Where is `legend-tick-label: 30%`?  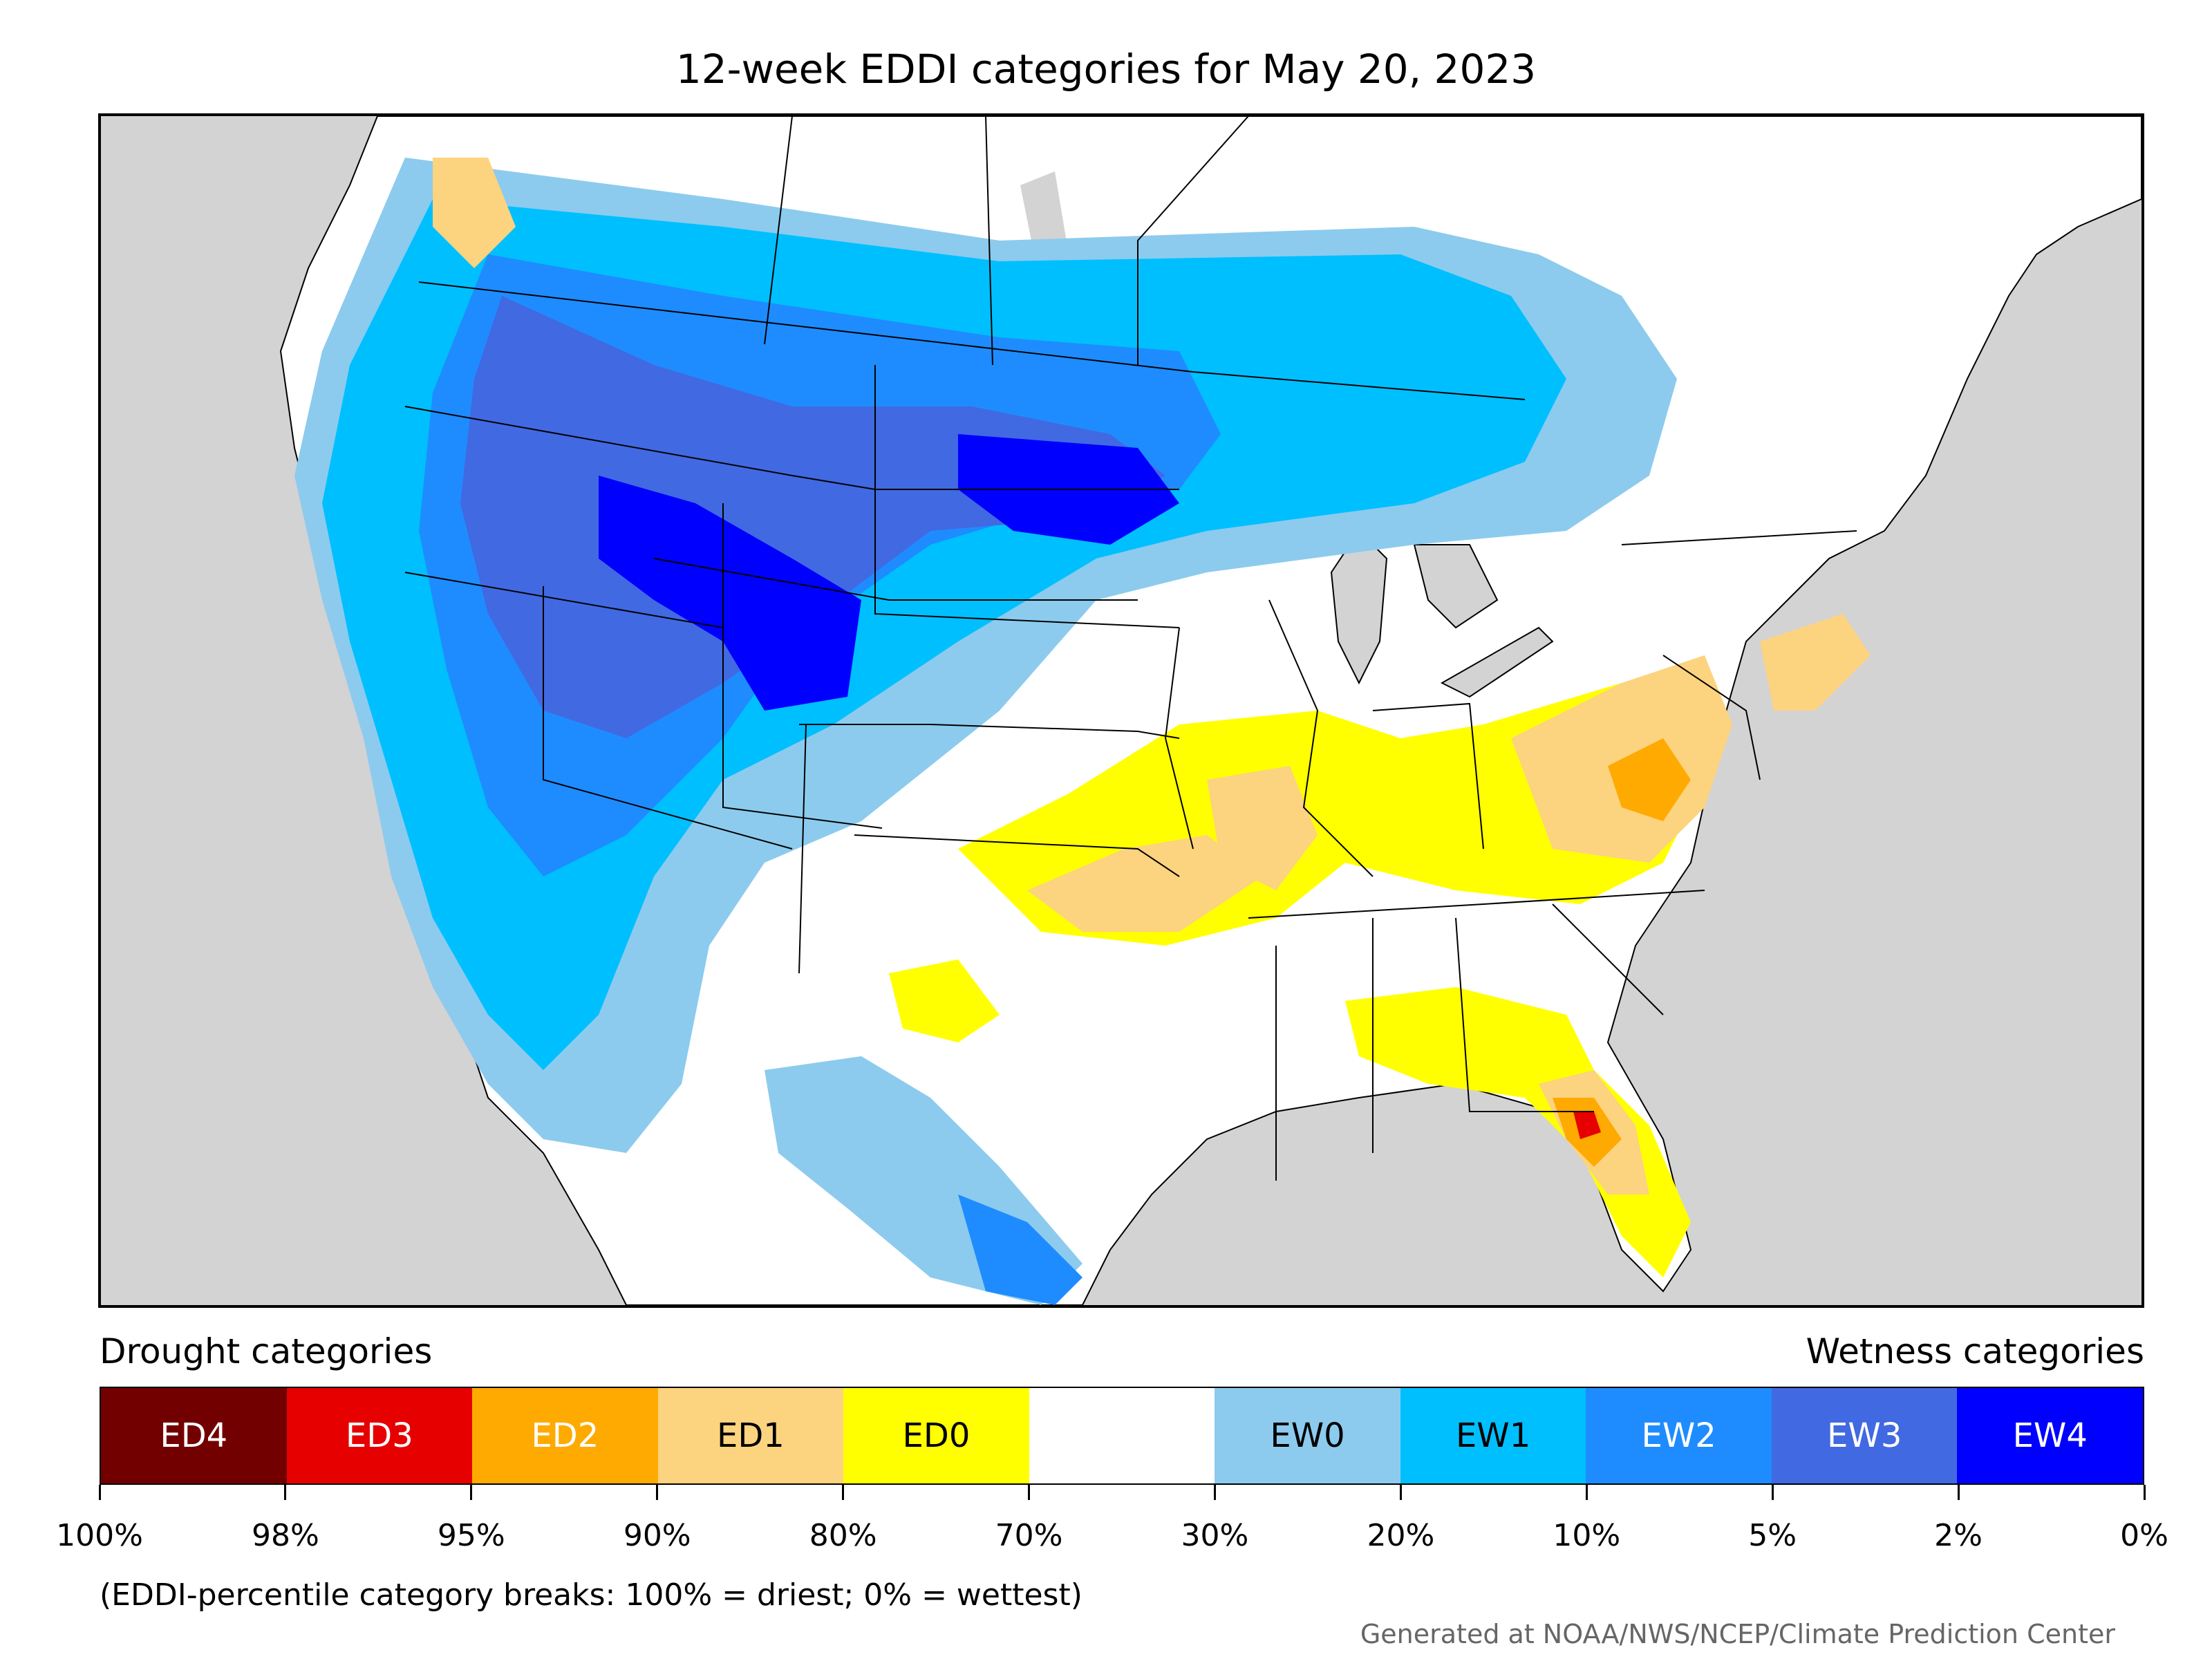
legend-tick-label: 30% is located at coordinates (1215, 1535).